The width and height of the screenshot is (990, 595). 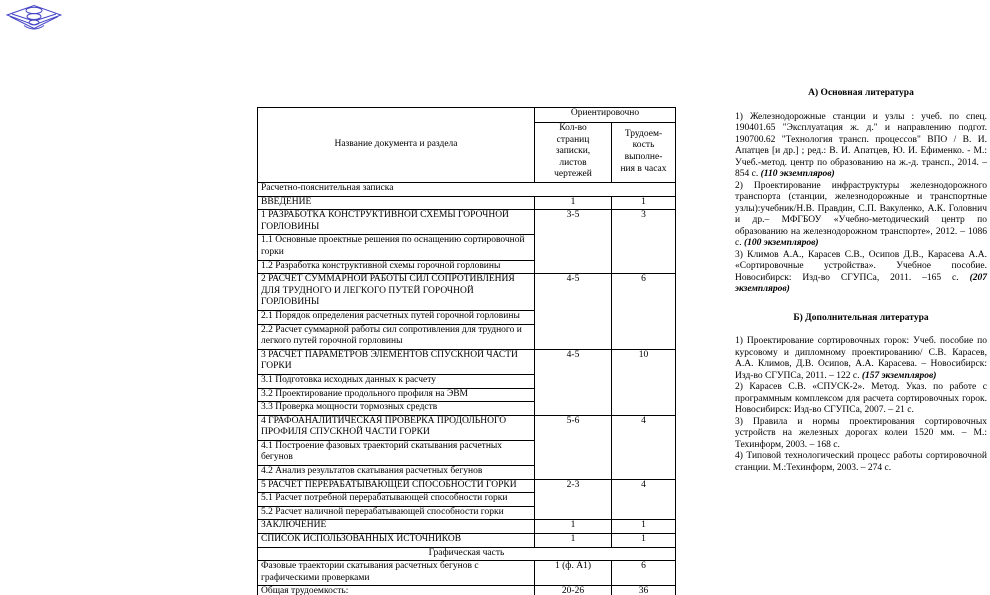 I want to click on doc-name-cell: 3.3 Проверка мощности тормозных средств, so click(x=396, y=408).